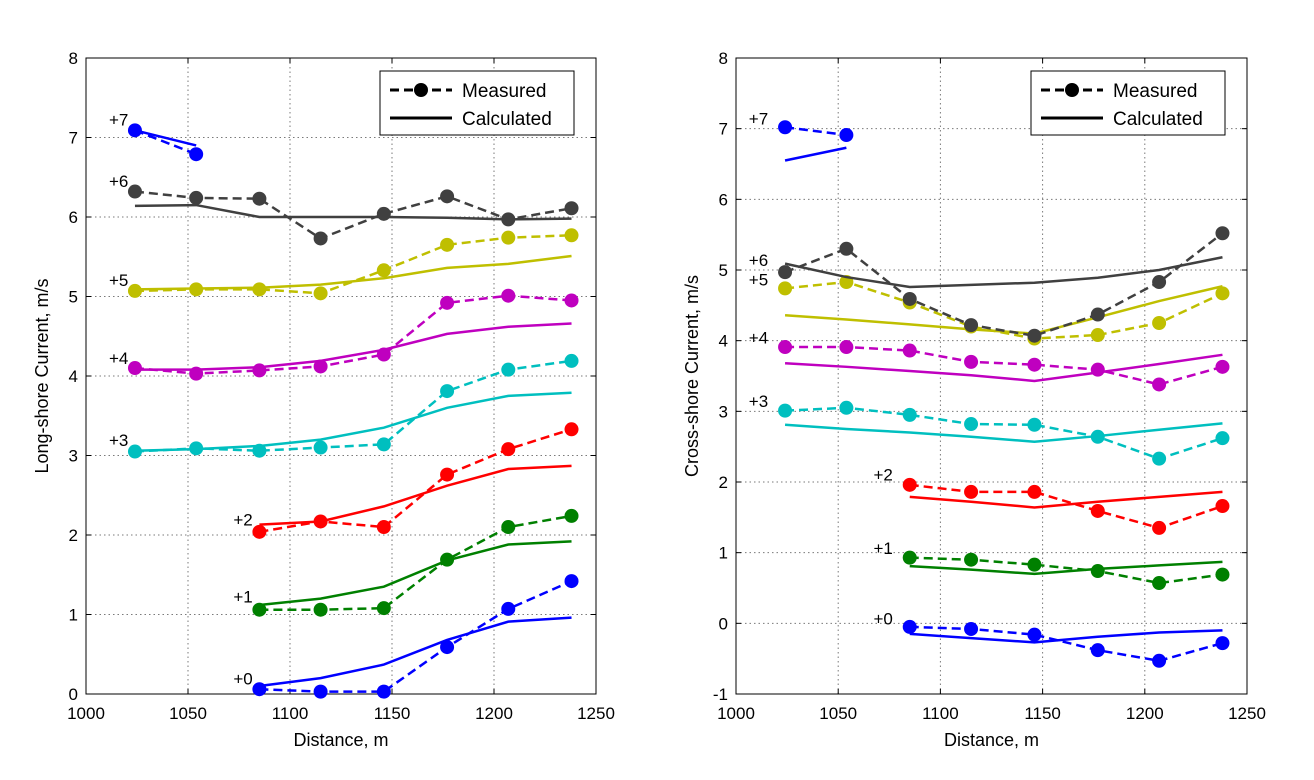  Describe the element at coordinates (344, 406) in the screenshot. I see `series-plus-3: +3` at that location.